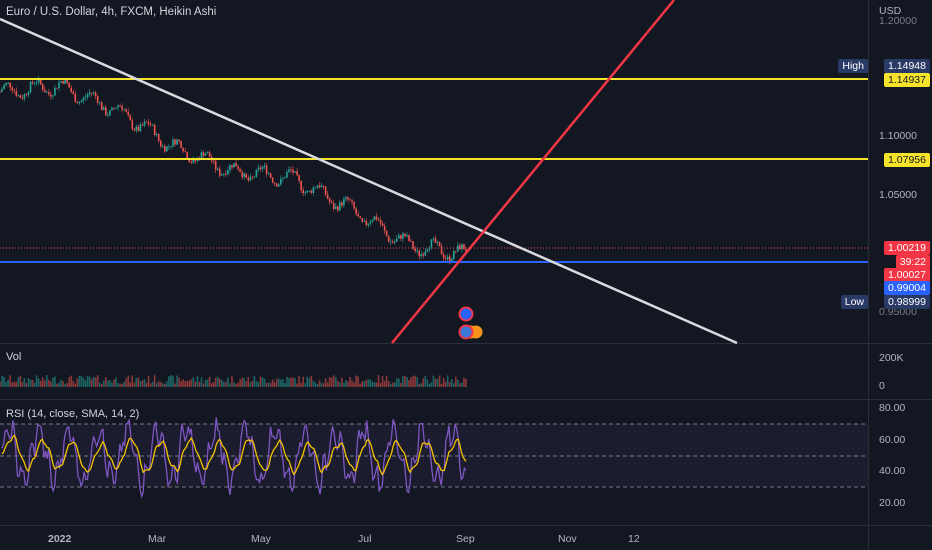 Image resolution: width=932 pixels, height=550 pixels. What do you see at coordinates (898, 195) in the screenshot?
I see `price-tick: 1.05000` at bounding box center [898, 195].